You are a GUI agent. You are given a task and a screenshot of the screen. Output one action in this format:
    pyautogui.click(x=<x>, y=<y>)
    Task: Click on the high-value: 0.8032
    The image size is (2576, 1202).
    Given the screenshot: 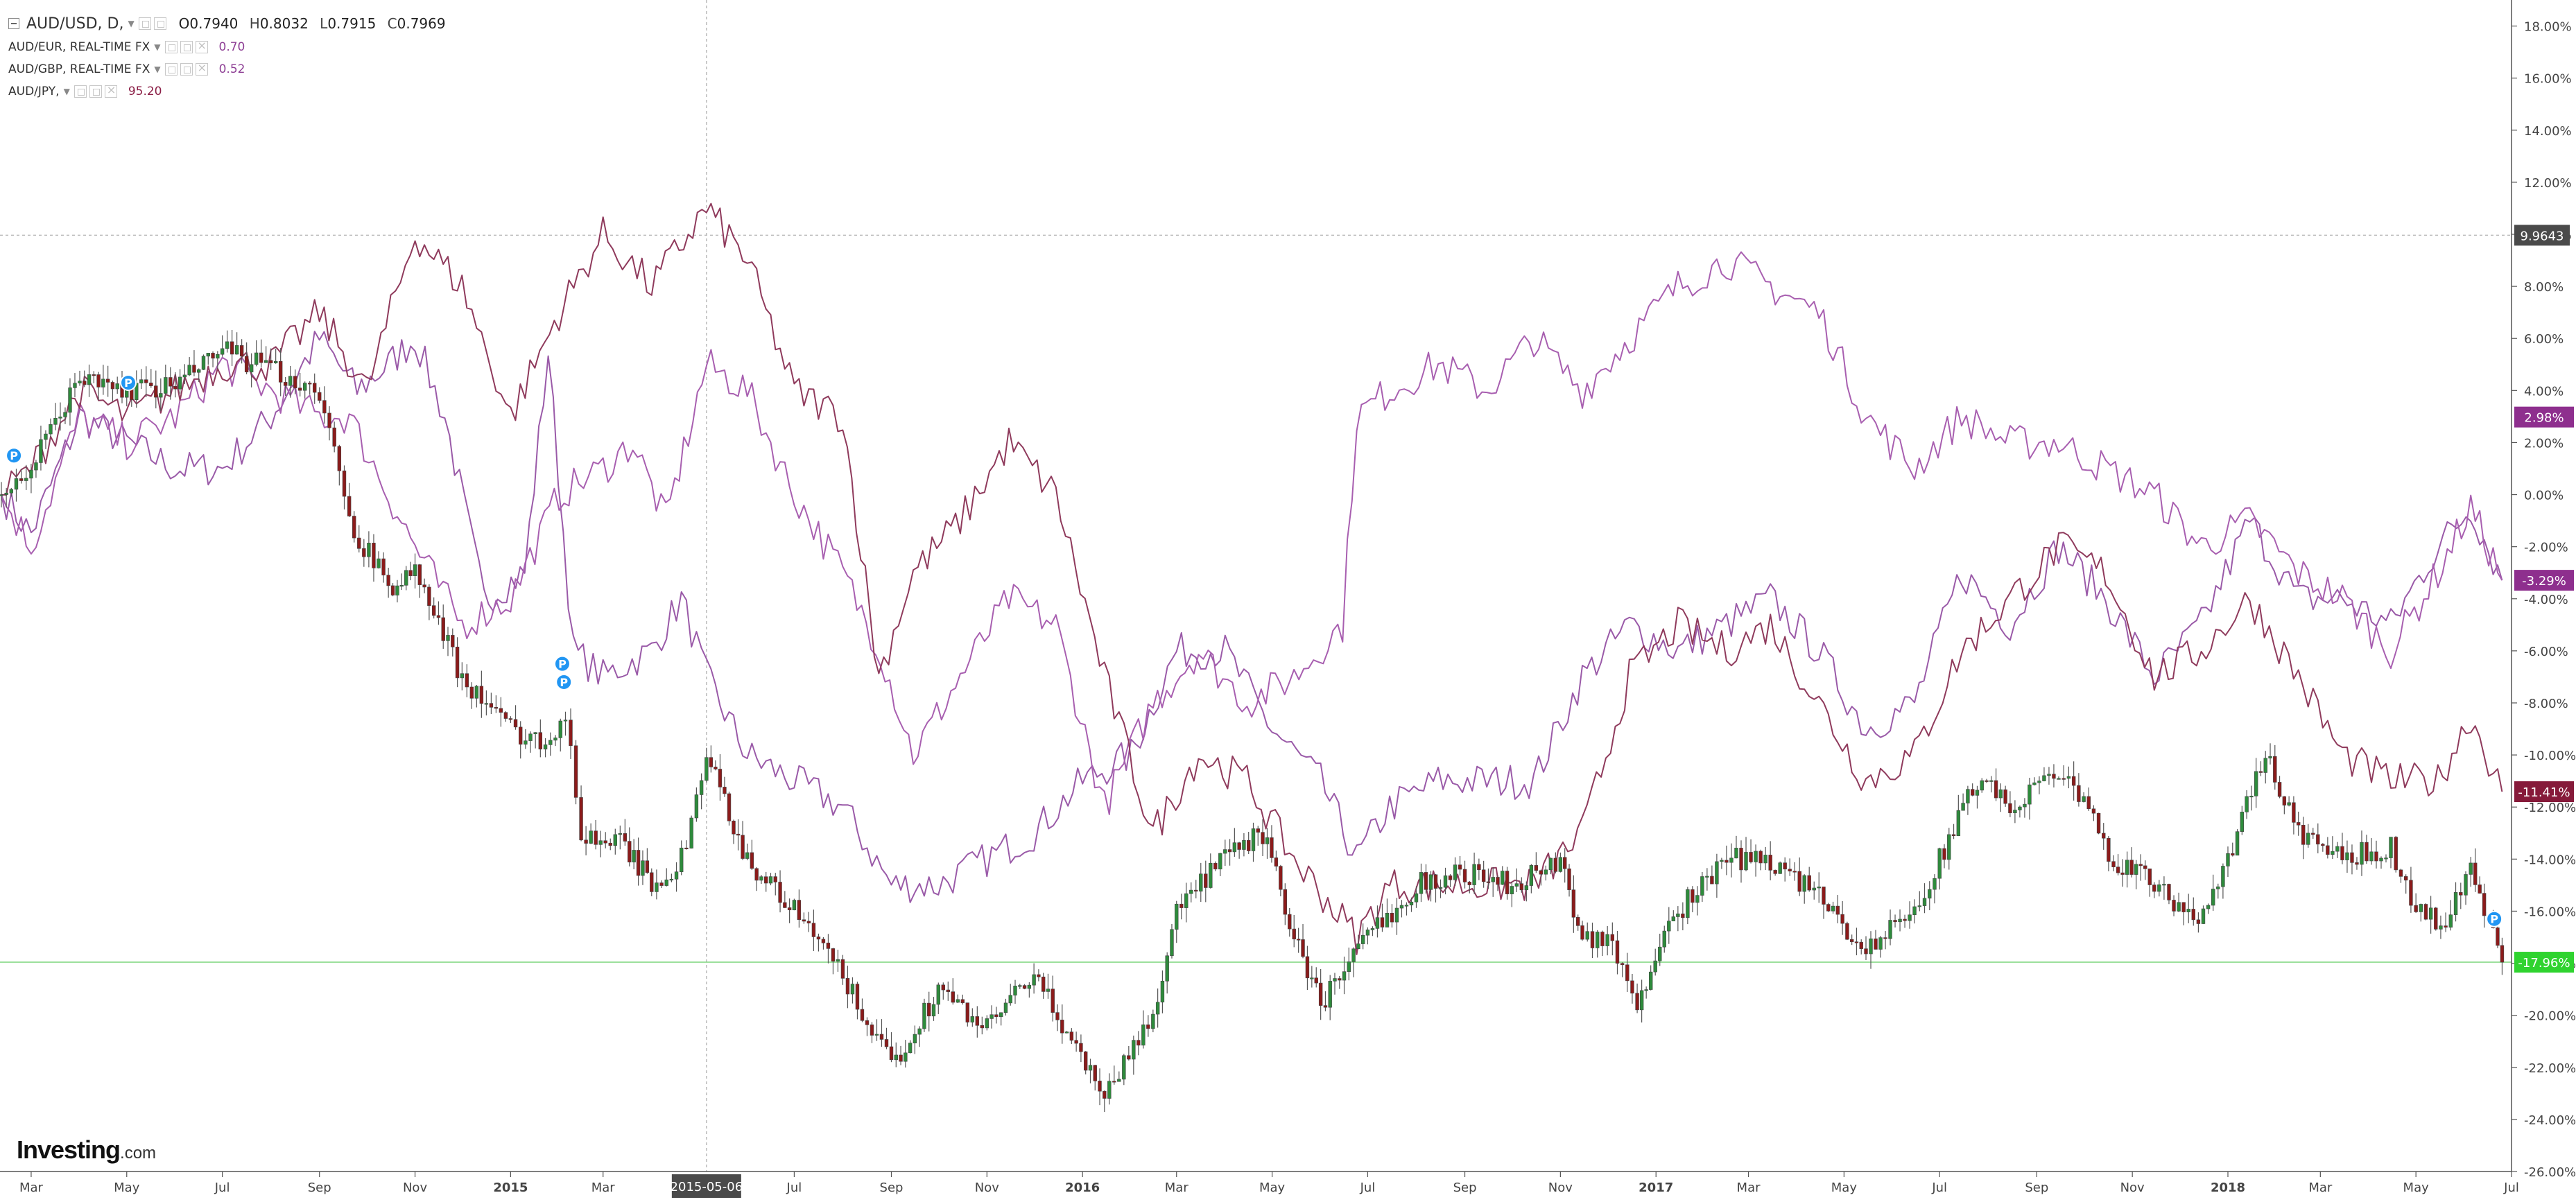 What is the action you would take?
    pyautogui.click(x=284, y=23)
    